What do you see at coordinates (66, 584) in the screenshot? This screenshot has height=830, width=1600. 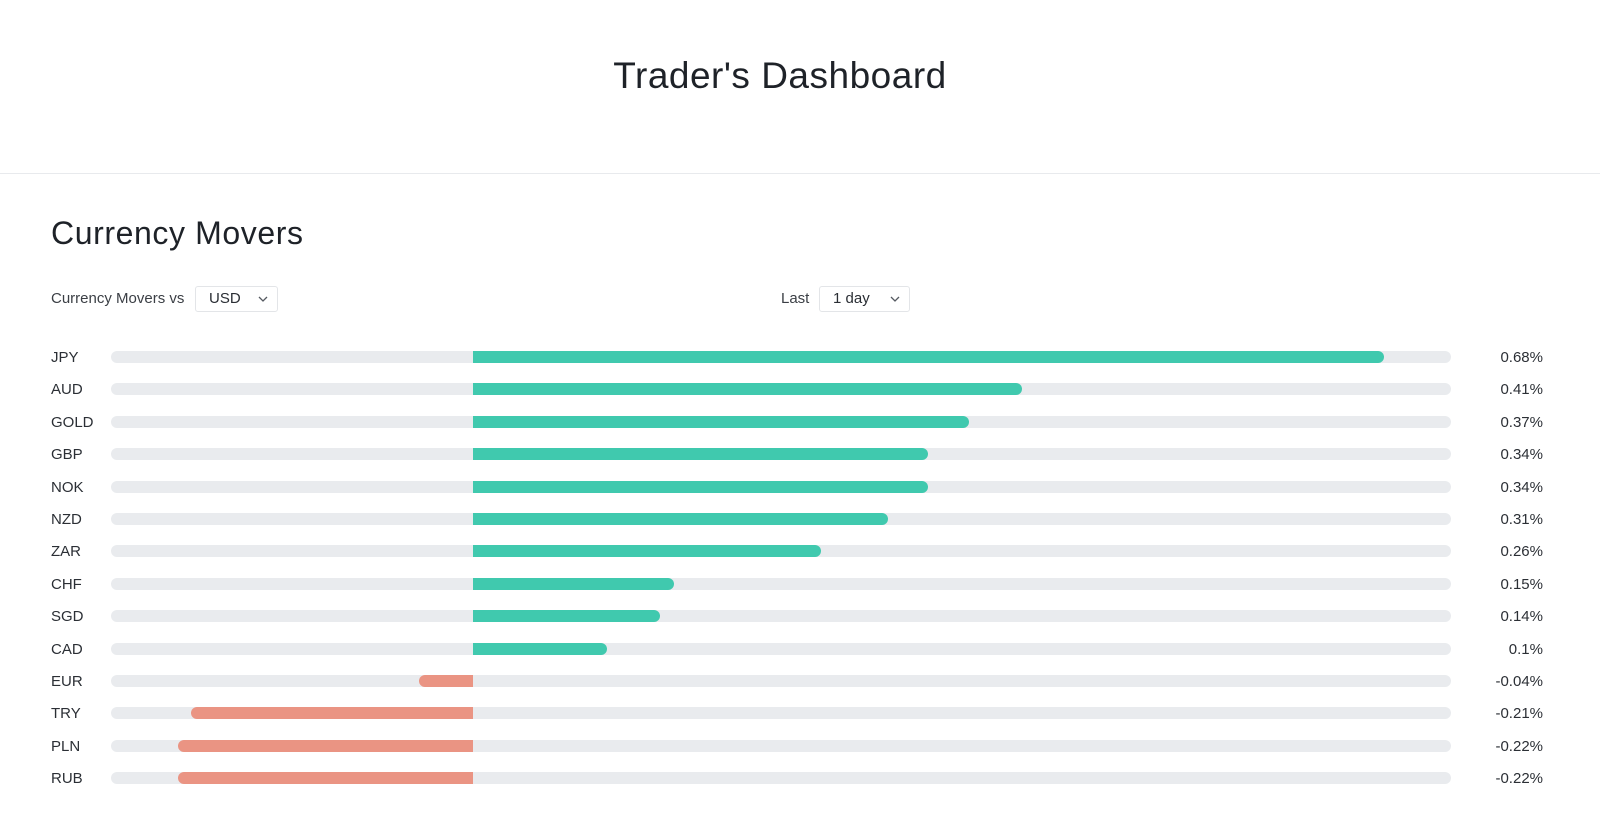 I see `currency-label: CHF` at bounding box center [66, 584].